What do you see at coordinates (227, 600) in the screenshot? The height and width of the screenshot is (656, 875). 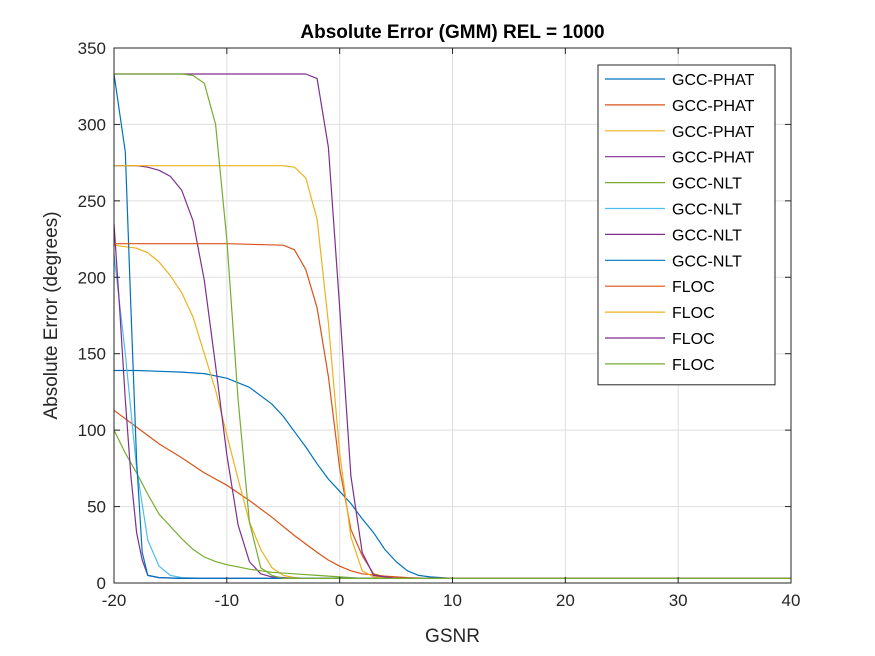 I see `x-tick-label: -10` at bounding box center [227, 600].